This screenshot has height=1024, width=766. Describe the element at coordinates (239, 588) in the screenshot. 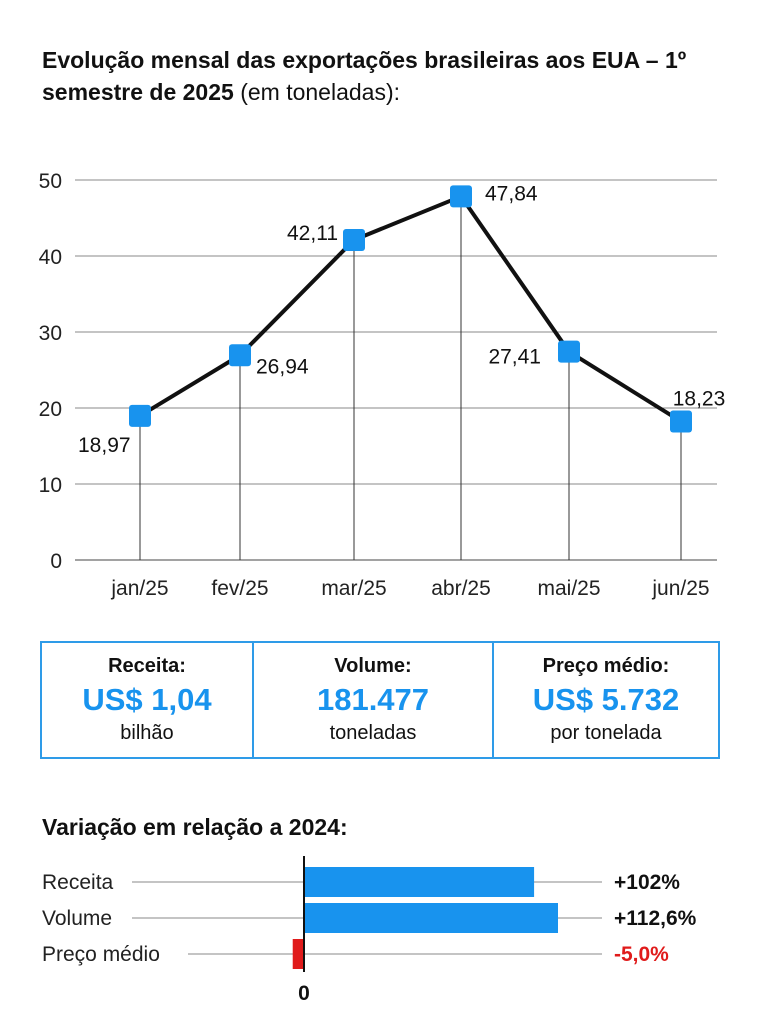

I see `x-tick-label: fev/25` at that location.